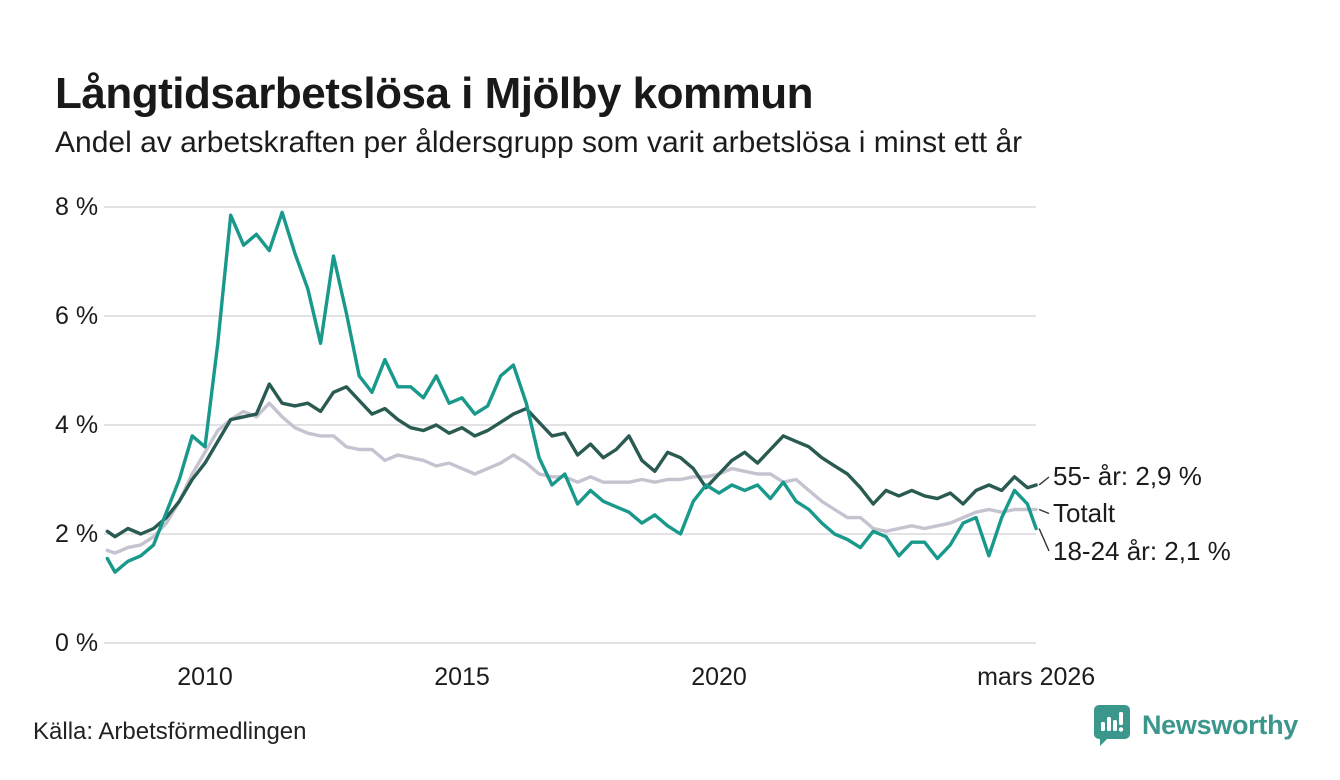 Image resolution: width=1340 pixels, height=780 pixels. I want to click on series-end-label-18-24-ar: 18-24 år: 2,1 %, so click(1142, 551).